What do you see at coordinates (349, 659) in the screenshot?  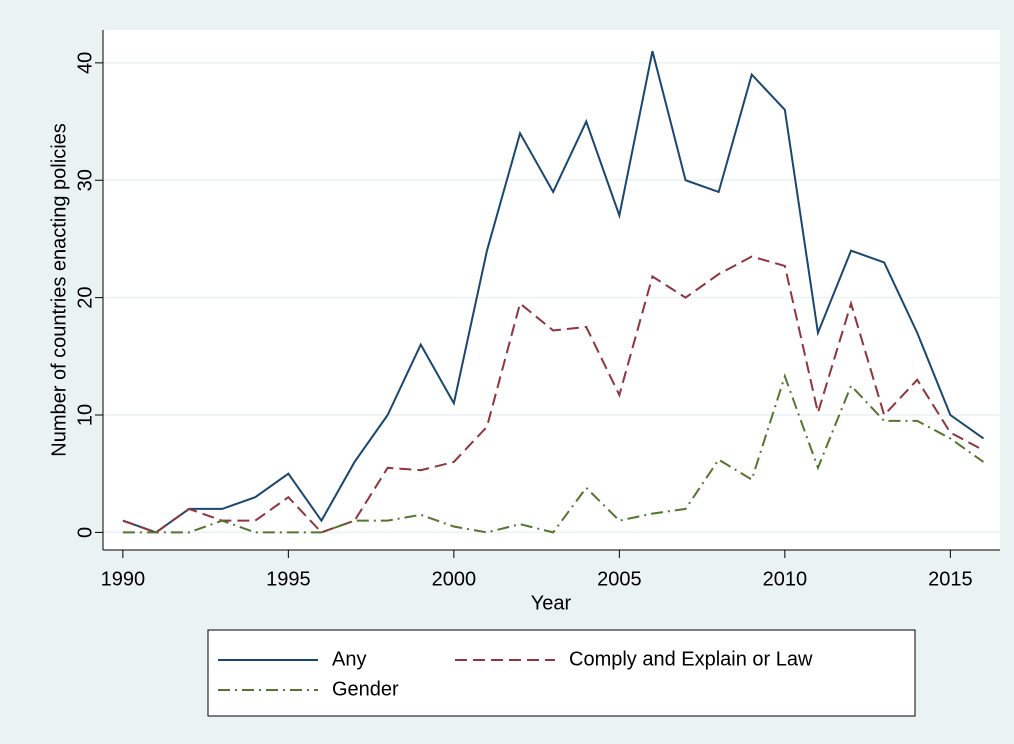 I see `legend-label: Any` at bounding box center [349, 659].